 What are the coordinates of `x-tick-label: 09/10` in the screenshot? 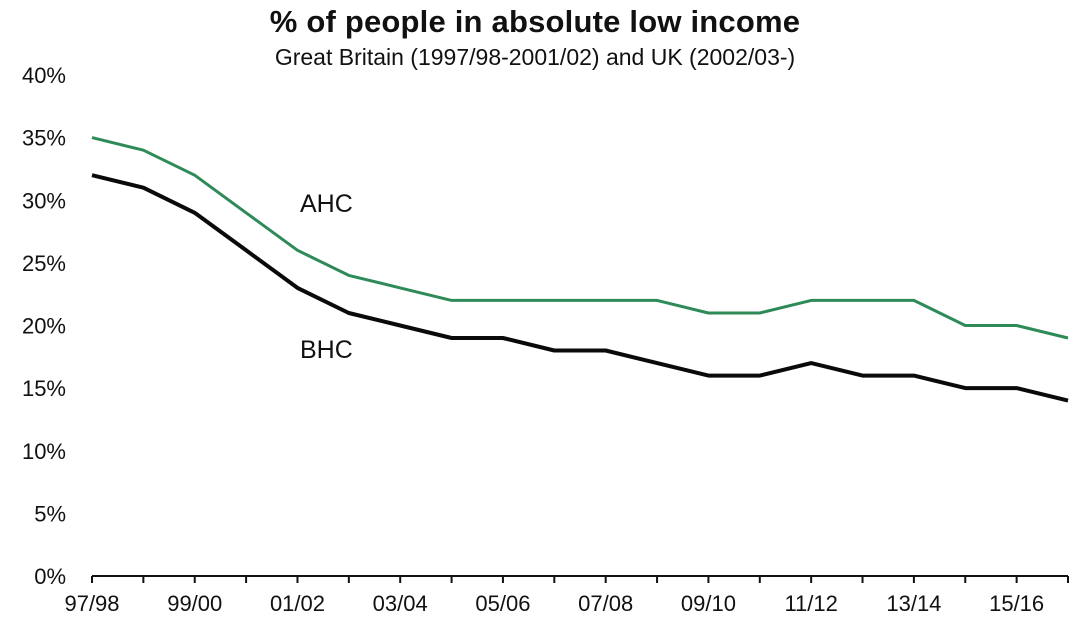 It's located at (708, 603).